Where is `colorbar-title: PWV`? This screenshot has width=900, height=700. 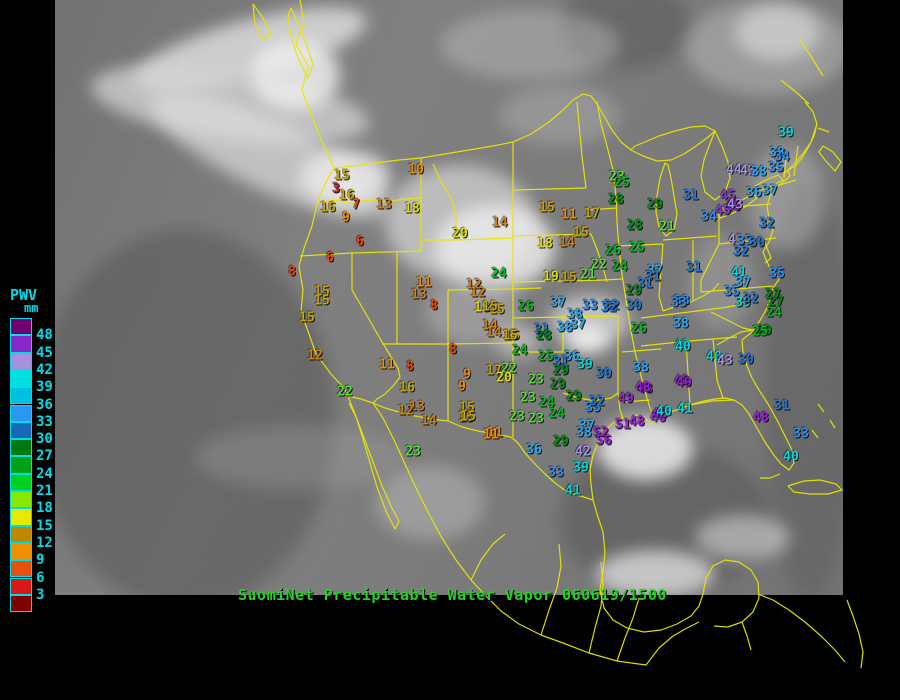
colorbar-title: PWV is located at coordinates (24, 295).